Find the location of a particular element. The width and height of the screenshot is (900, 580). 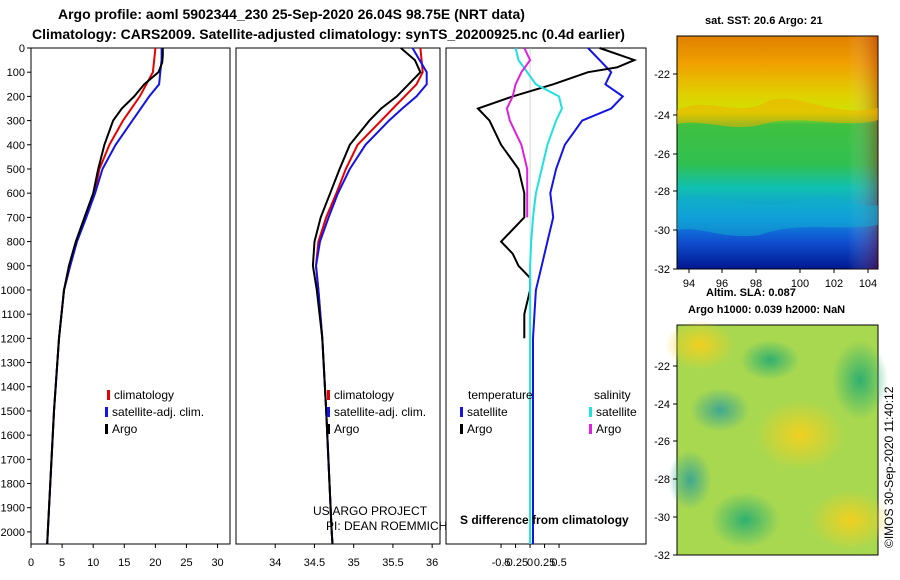

sst-map is located at coordinates (777, 152).